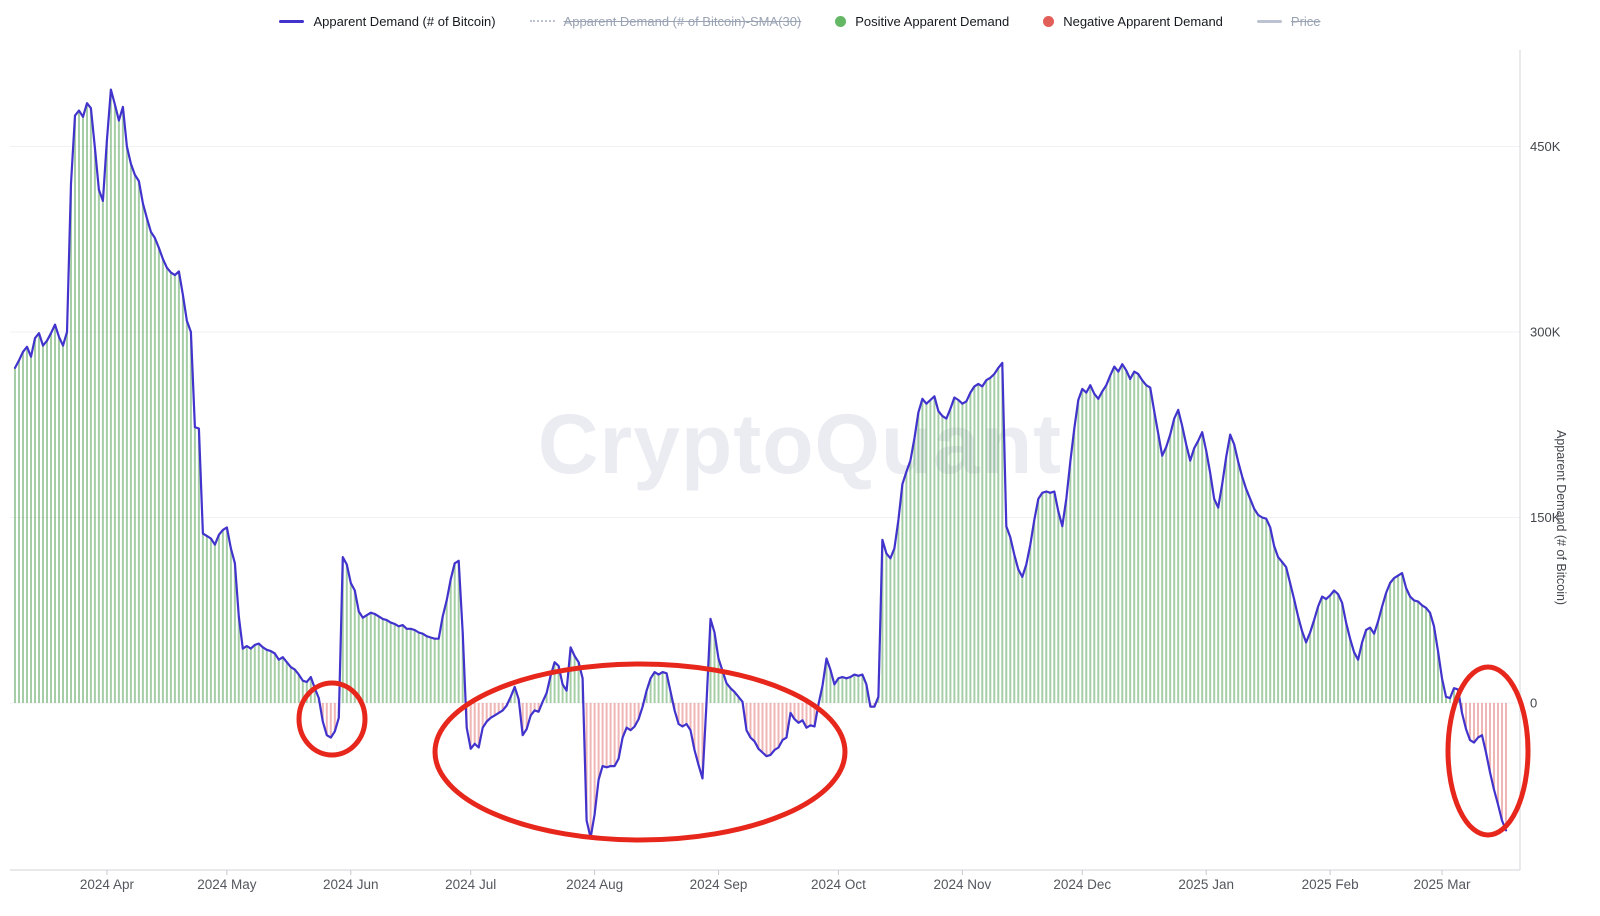 This screenshot has width=1600, height=916. I want to click on legend-item-1: Apparent Demand (# of Bitcoin)-SMA(30), so click(665, 21).